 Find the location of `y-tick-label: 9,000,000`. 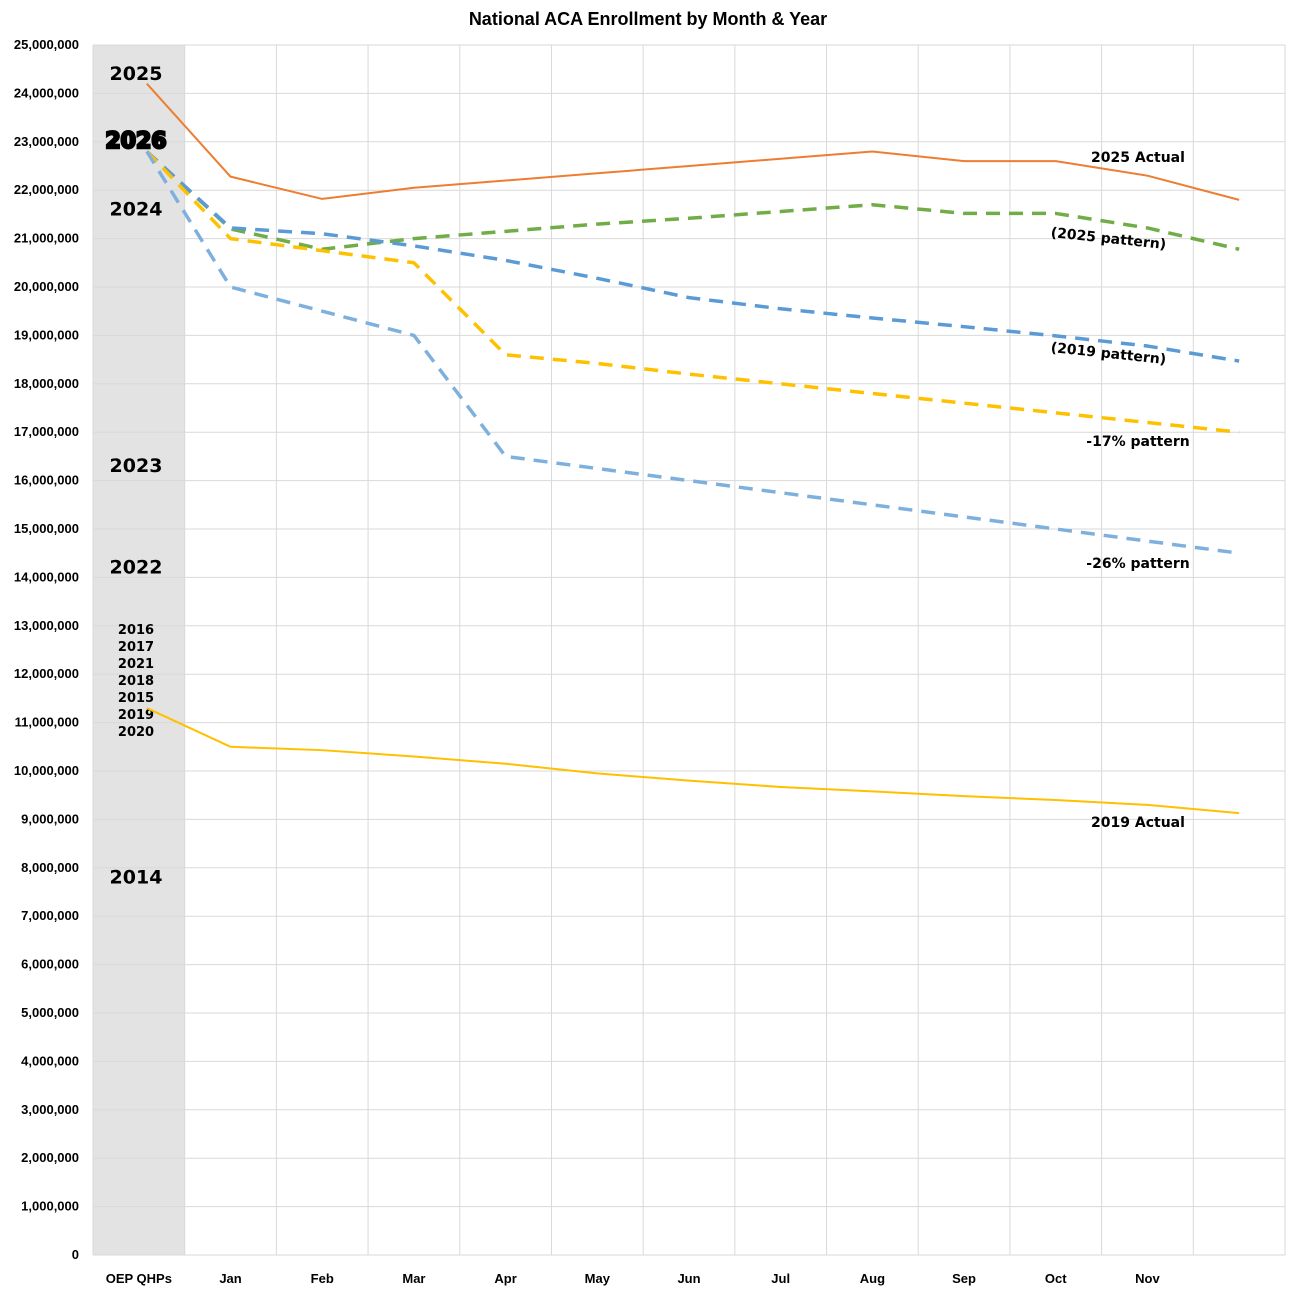

y-tick-label: 9,000,000 is located at coordinates (50, 818).